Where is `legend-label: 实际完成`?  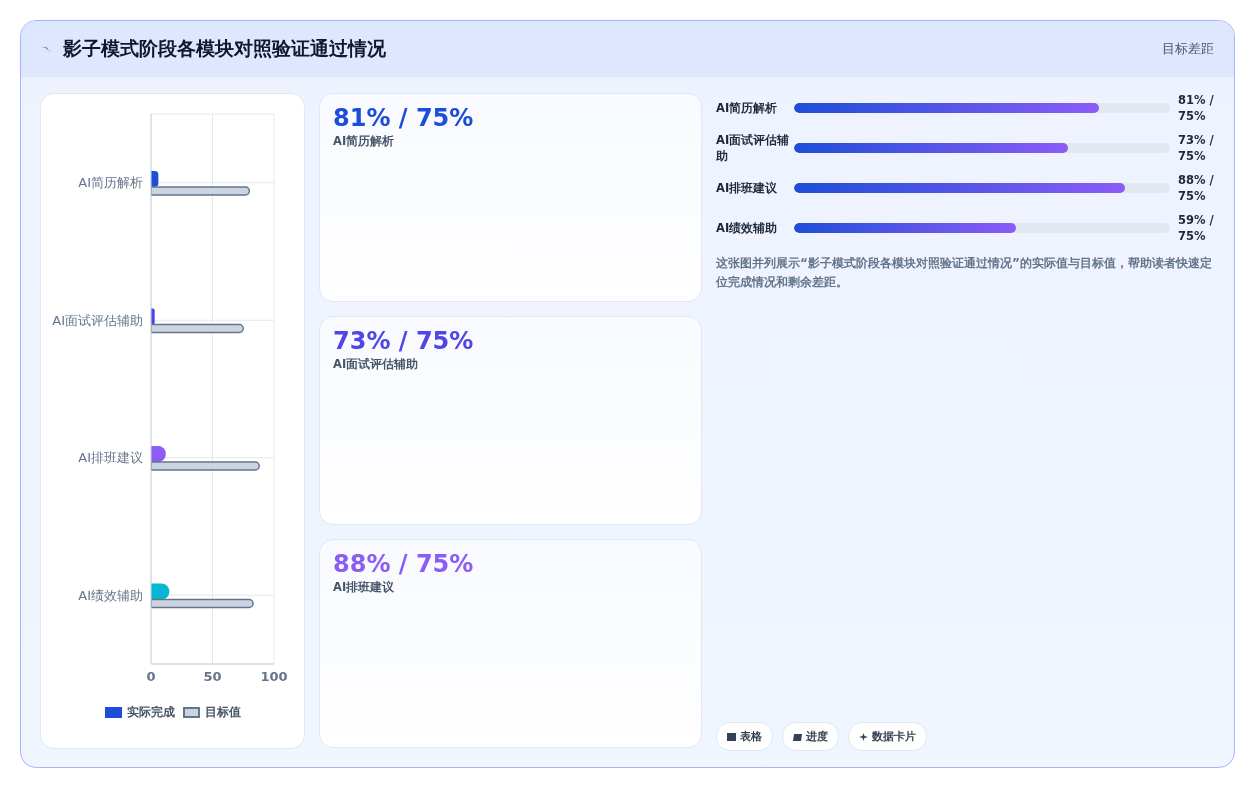
legend-label: 实际完成 is located at coordinates (150, 712).